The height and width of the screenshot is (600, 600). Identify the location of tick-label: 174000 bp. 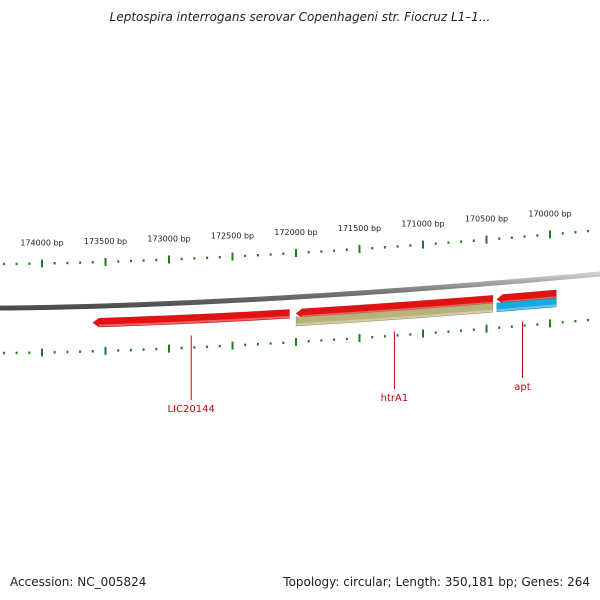
(41, 243).